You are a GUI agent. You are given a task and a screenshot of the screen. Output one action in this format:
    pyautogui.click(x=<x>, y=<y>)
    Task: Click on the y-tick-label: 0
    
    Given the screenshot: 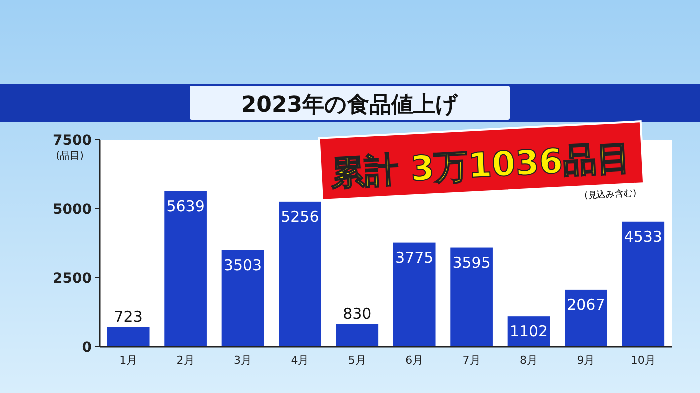 What is the action you would take?
    pyautogui.click(x=87, y=348)
    